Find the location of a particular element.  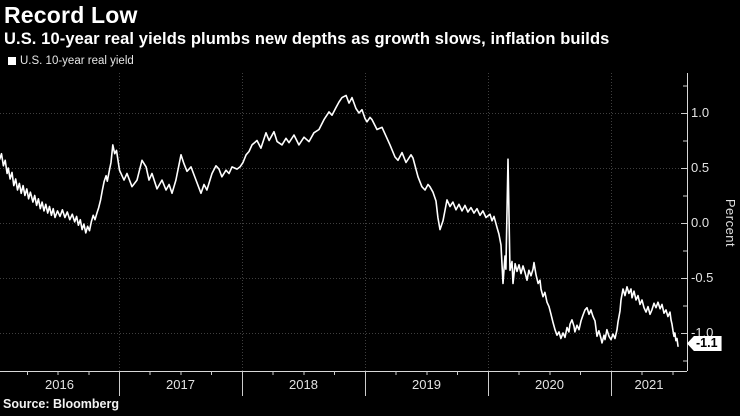

y-tick-label: 0.0 is located at coordinates (700, 223).